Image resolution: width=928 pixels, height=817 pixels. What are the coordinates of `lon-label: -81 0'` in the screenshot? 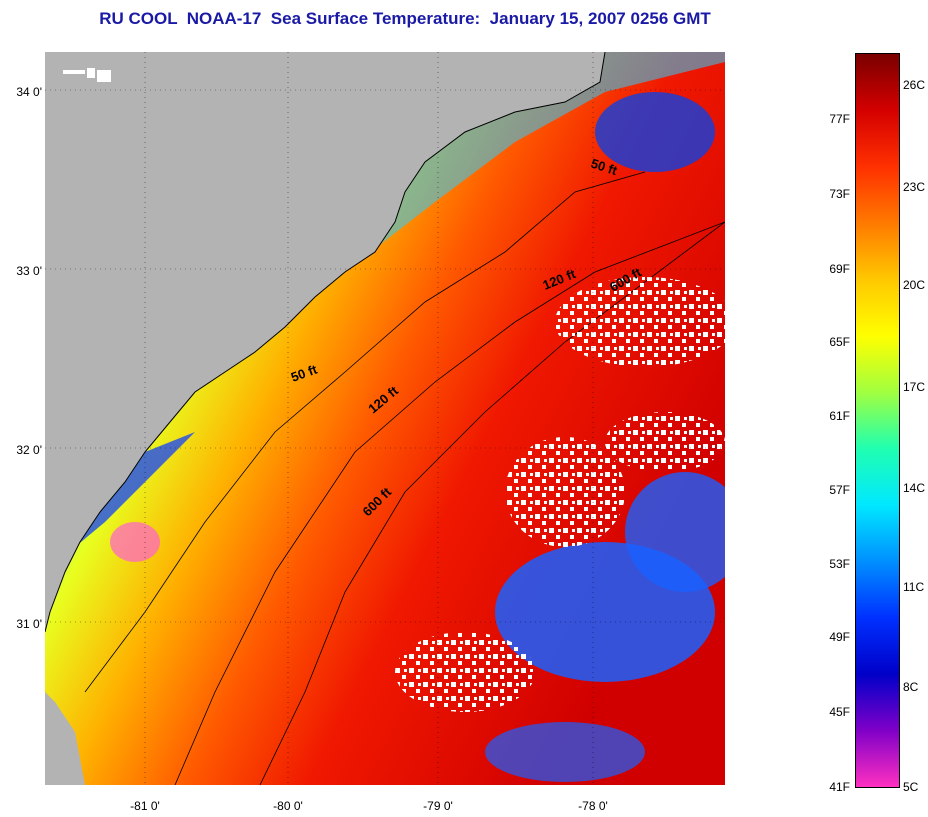 It's located at (145, 806).